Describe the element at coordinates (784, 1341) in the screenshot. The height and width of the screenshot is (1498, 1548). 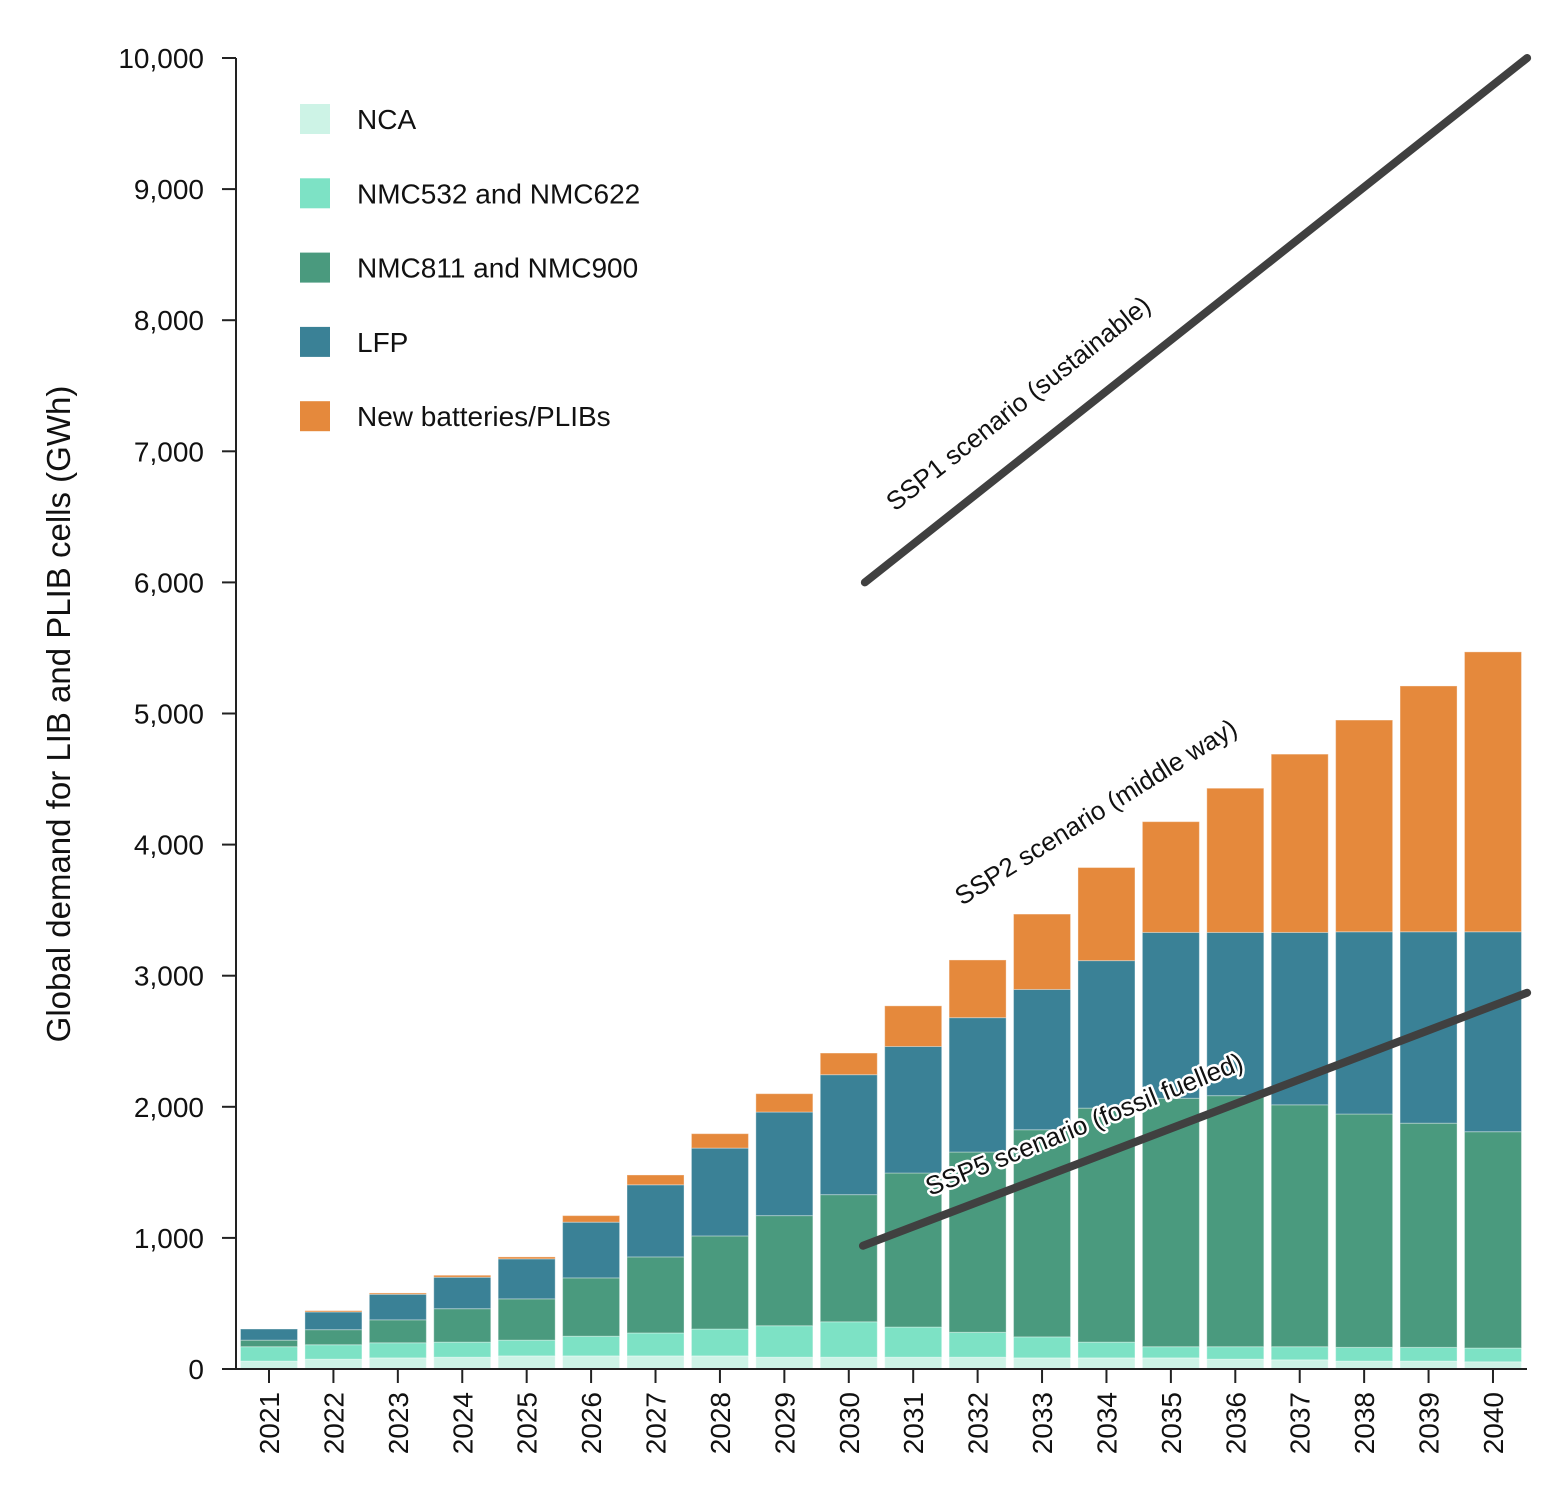
I see `bar-2029-nmc532-and-nmc622` at that location.